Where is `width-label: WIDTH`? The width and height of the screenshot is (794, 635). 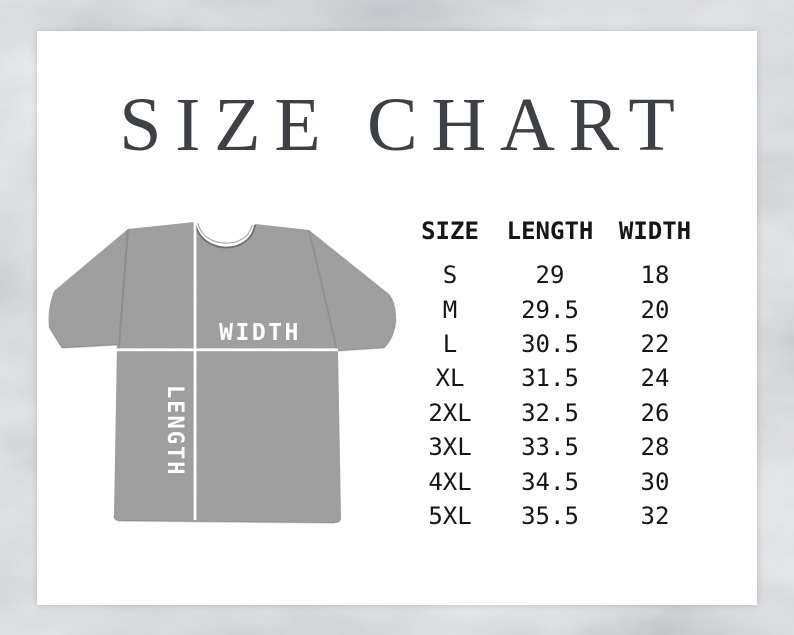 width-label: WIDTH is located at coordinates (260, 333).